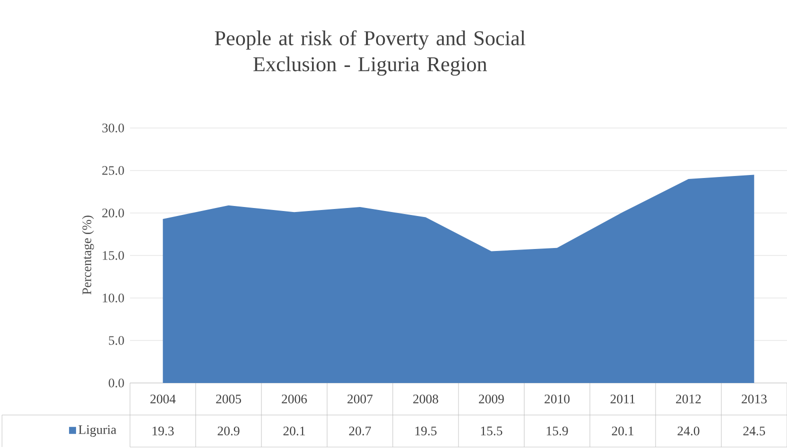  I want to click on data-label: 20.9, so click(229, 431).